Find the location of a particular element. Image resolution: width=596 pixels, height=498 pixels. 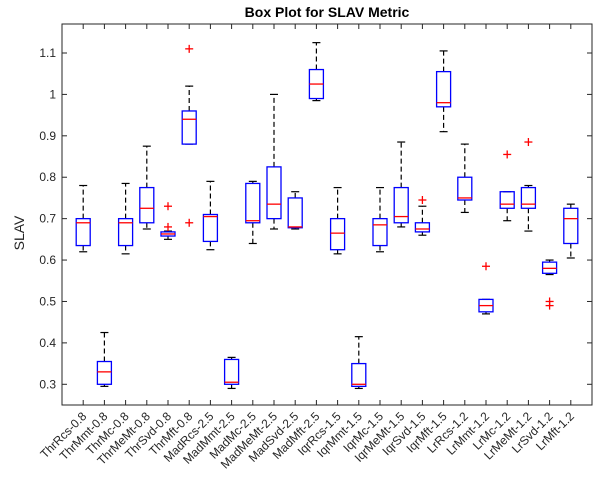

y-tick-label: 0.5 is located at coordinates (47, 301).